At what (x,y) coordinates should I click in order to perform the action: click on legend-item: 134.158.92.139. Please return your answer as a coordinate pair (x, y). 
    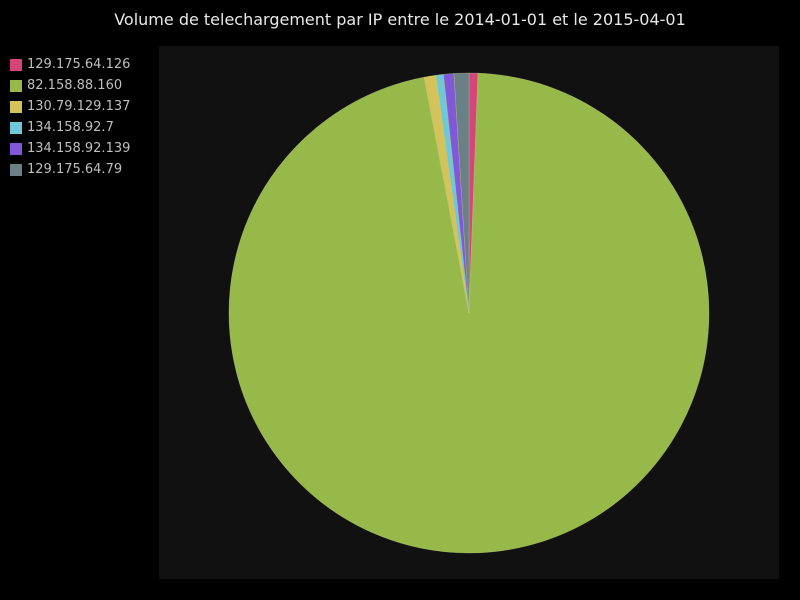
    Looking at the image, I should click on (70, 148).